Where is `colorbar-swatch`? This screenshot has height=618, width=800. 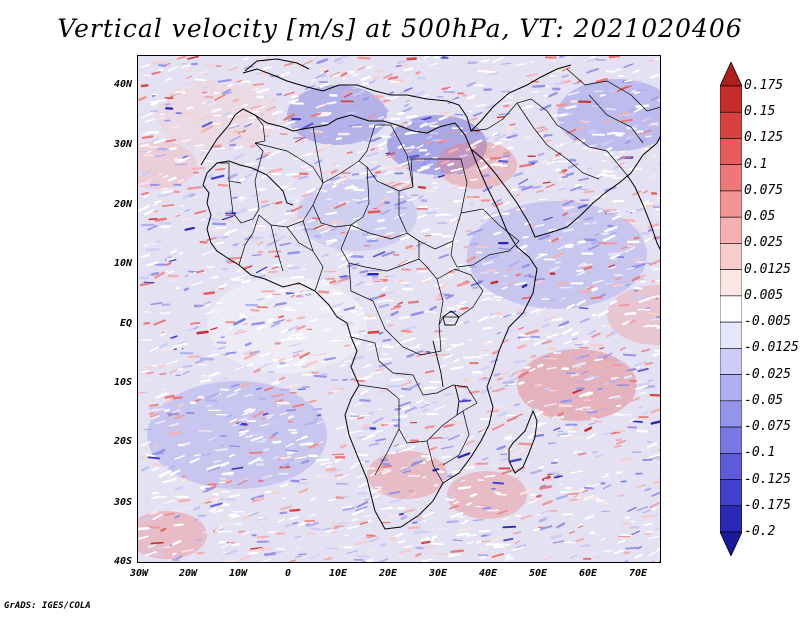 colorbar-swatch is located at coordinates (731, 388).